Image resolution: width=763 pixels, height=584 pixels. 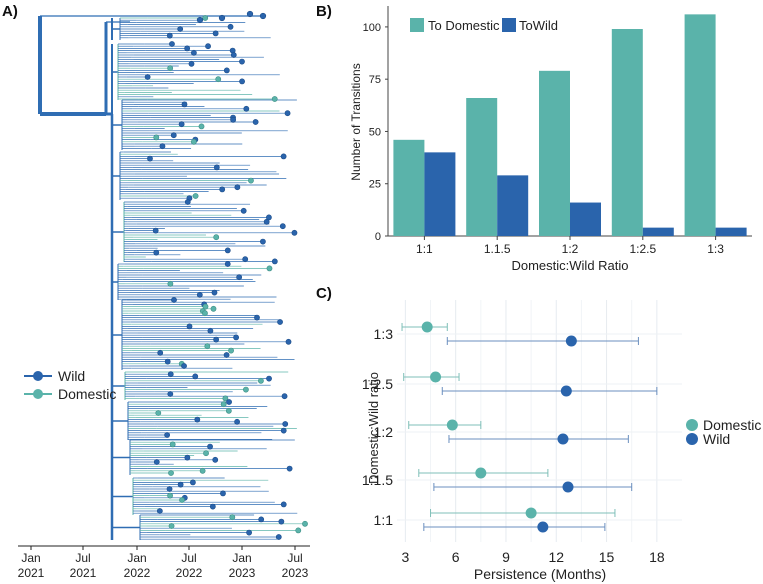 What do you see at coordinates (70, 385) in the screenshot?
I see `tree-legend: Wild Domestic` at bounding box center [70, 385].